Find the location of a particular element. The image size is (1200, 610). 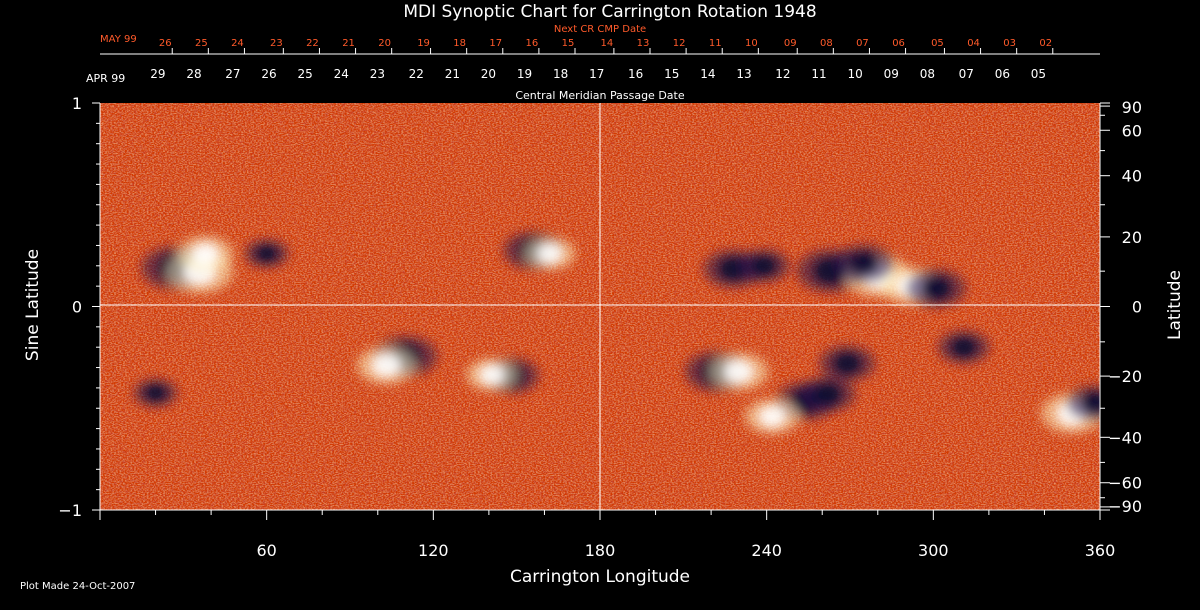

latitude-tick-label: −40 is located at coordinates (1125, 437).